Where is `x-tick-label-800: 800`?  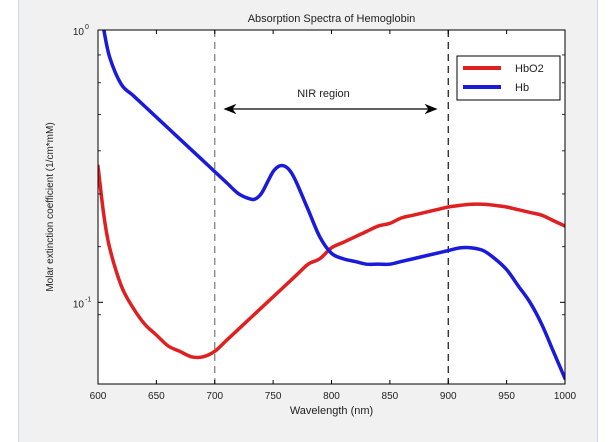
x-tick-label-800: 800 is located at coordinates (331, 396).